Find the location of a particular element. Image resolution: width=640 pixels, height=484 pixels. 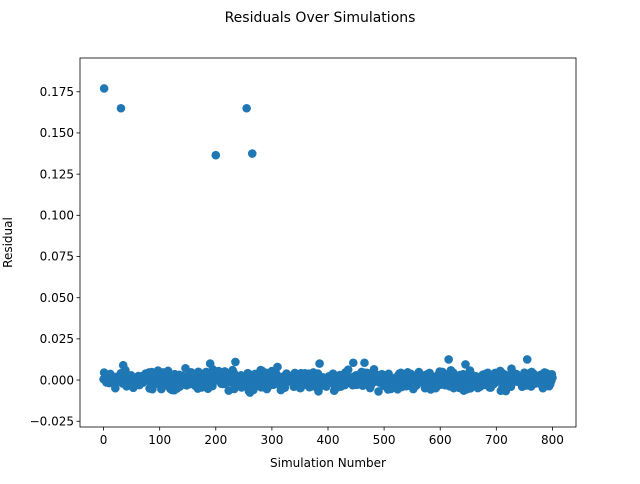

x-tick-label: 200 is located at coordinates (215, 440).